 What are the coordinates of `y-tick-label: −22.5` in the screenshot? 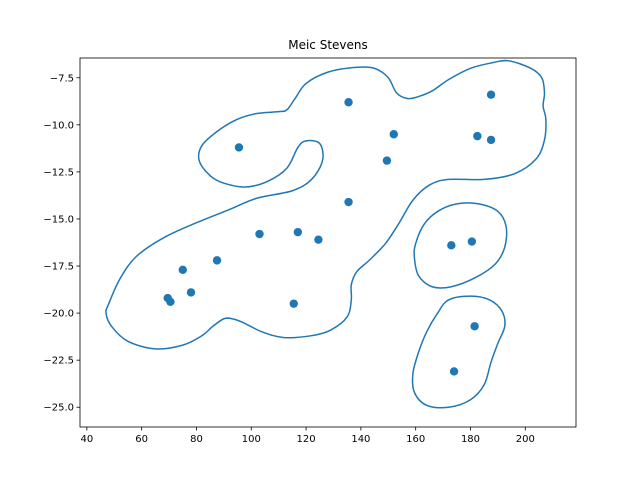 It's located at (58, 361).